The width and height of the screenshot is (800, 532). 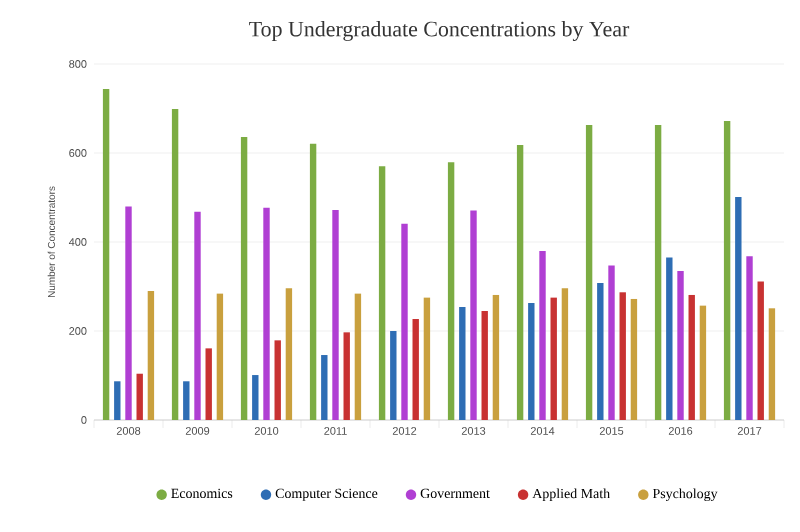 I want to click on chart-title: Top Undergraduate Concentrations by Year, so click(x=439, y=31).